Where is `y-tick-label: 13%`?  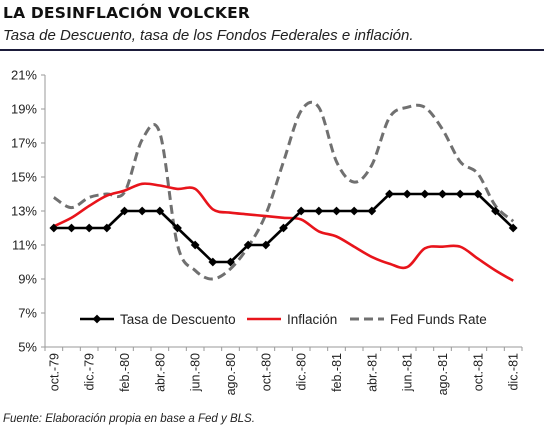
y-tick-label: 13% is located at coordinates (24, 211).